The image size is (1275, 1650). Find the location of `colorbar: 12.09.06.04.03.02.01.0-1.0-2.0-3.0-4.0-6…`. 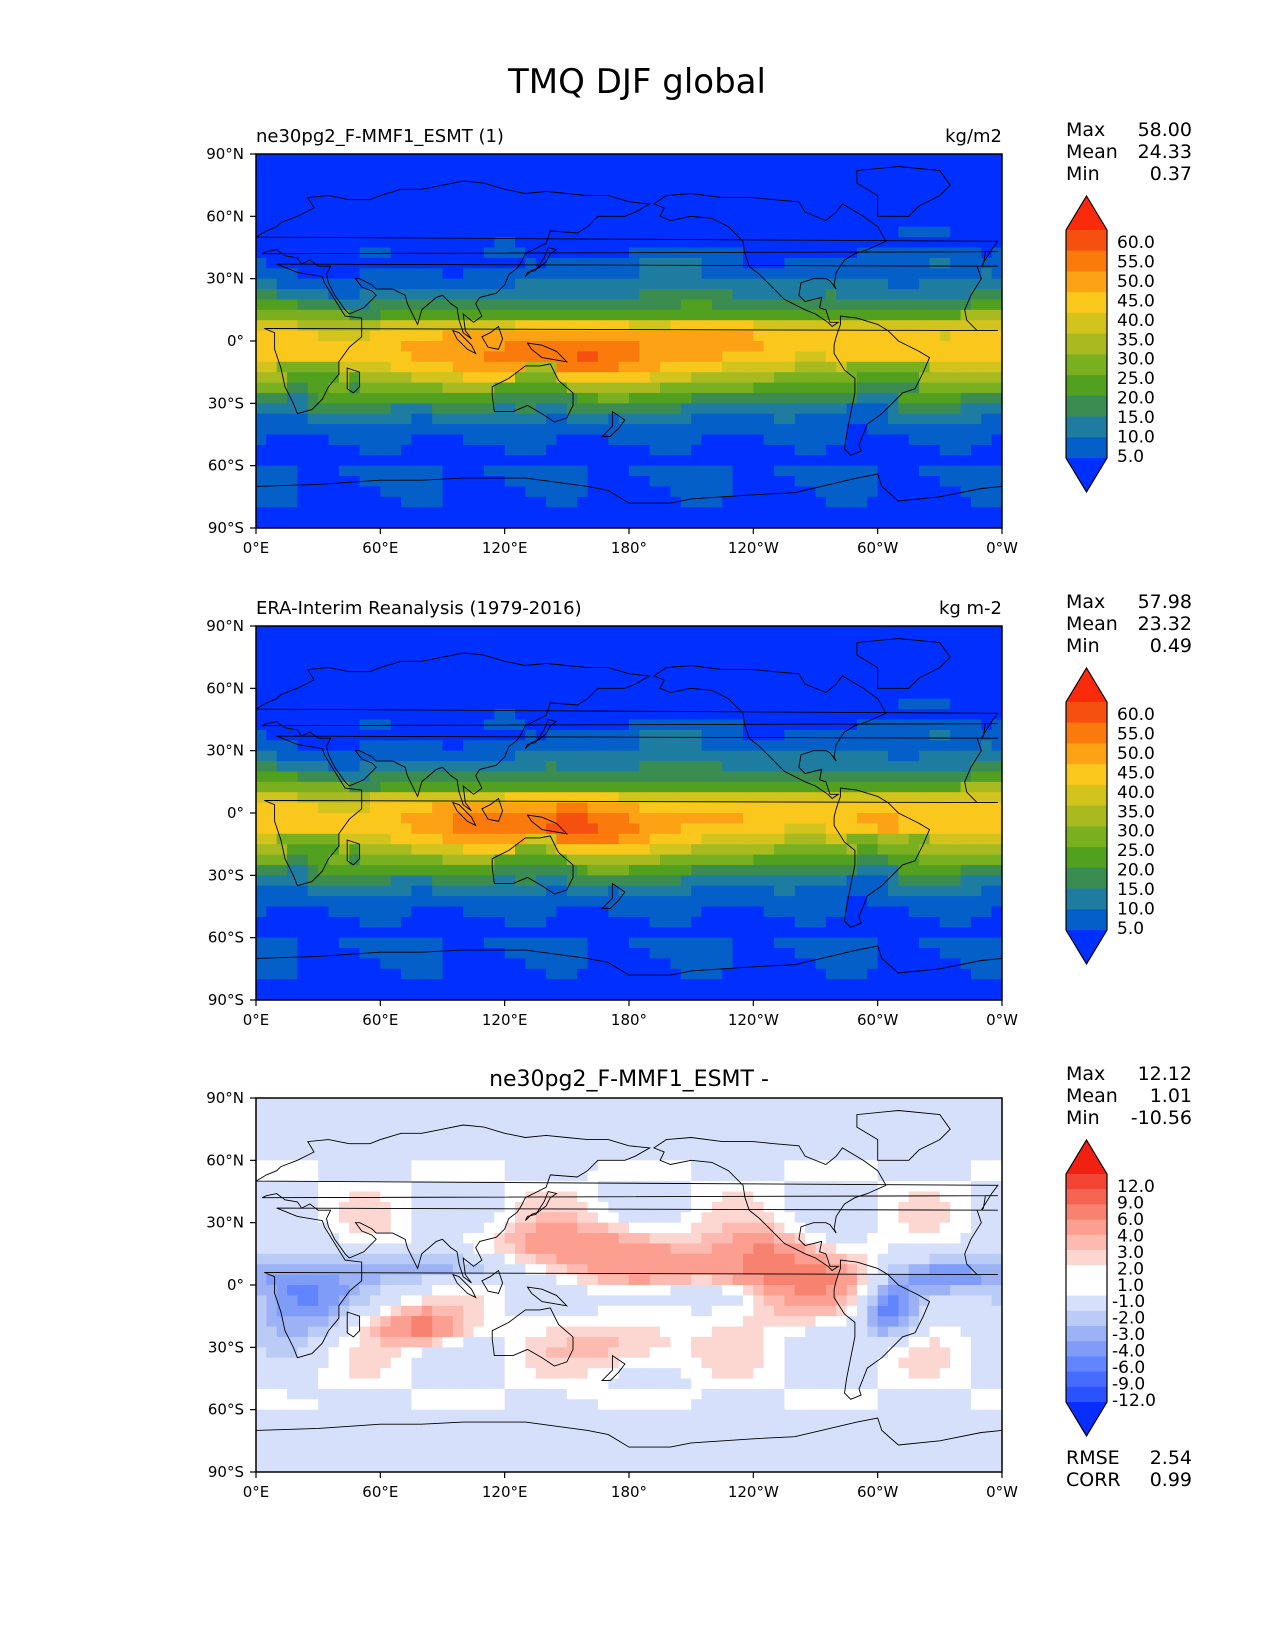

colorbar: 12.09.06.04.03.02.01.0-1.0-2.0-3.0-4.0-6… is located at coordinates (1110, 1288).